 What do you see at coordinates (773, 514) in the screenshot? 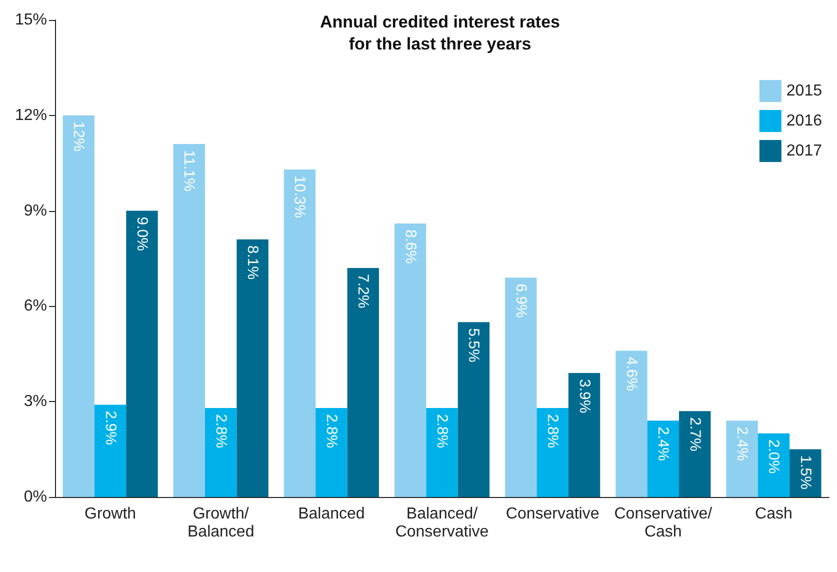
I see `x-tick-label: Cash` at bounding box center [773, 514].